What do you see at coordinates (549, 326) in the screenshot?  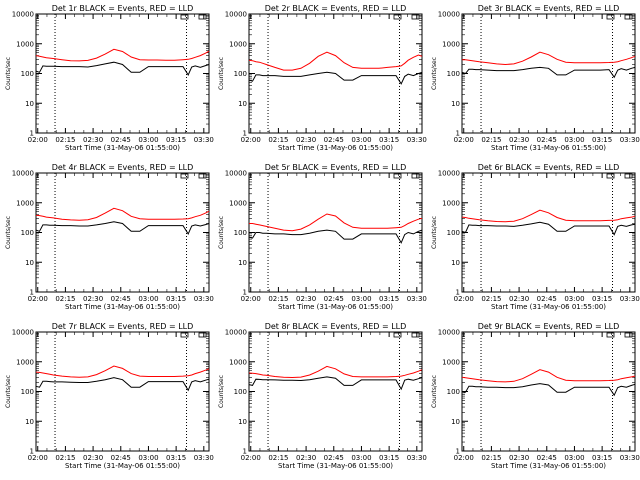 I see `panel-title: Det 9r BLACK = Events, RED = LLD` at bounding box center [549, 326].